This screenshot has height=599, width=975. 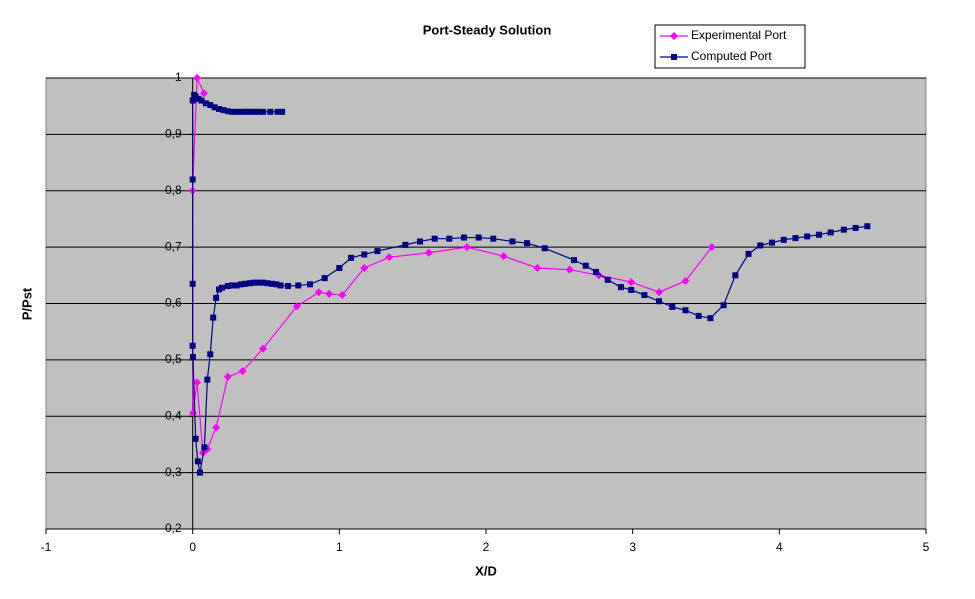 I want to click on legend-box, so click(x=730, y=46).